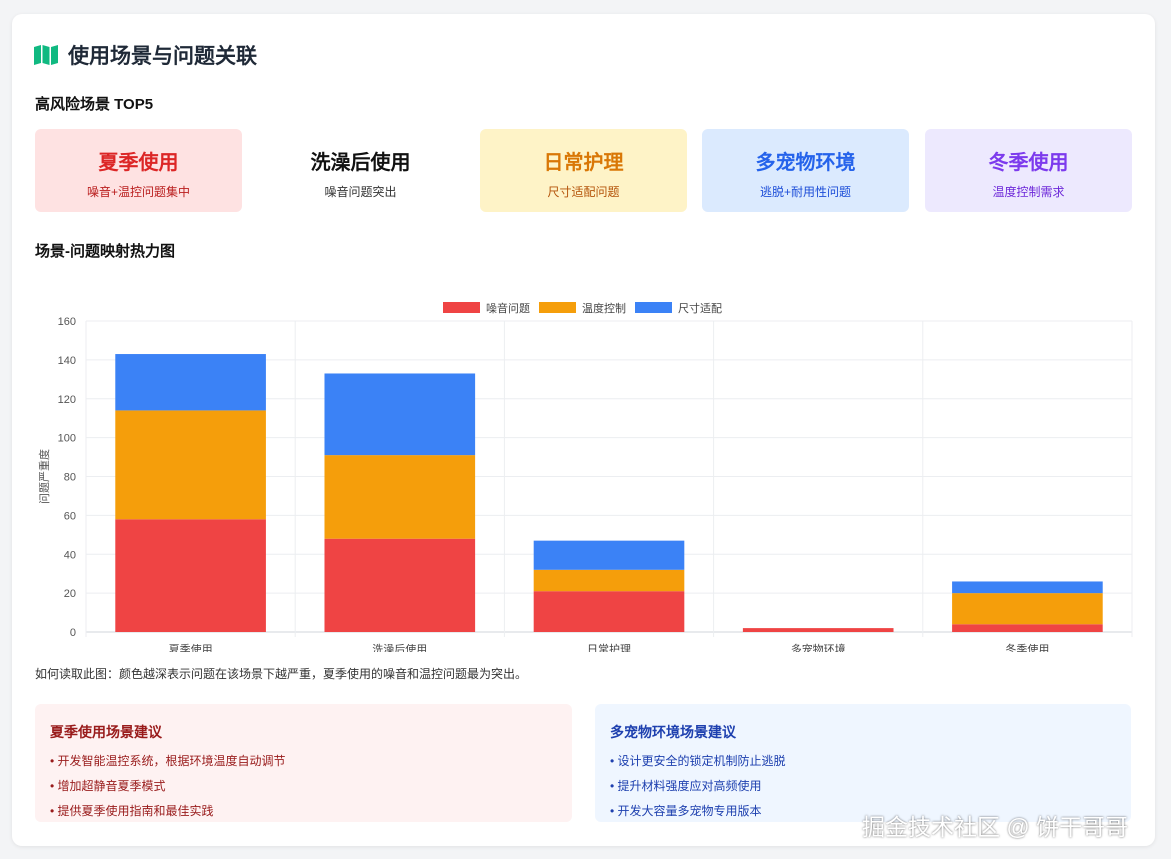 The width and height of the screenshot is (1171, 859). What do you see at coordinates (1027, 647) in the screenshot?
I see `x-tick-label: 冬季使用` at bounding box center [1027, 647].